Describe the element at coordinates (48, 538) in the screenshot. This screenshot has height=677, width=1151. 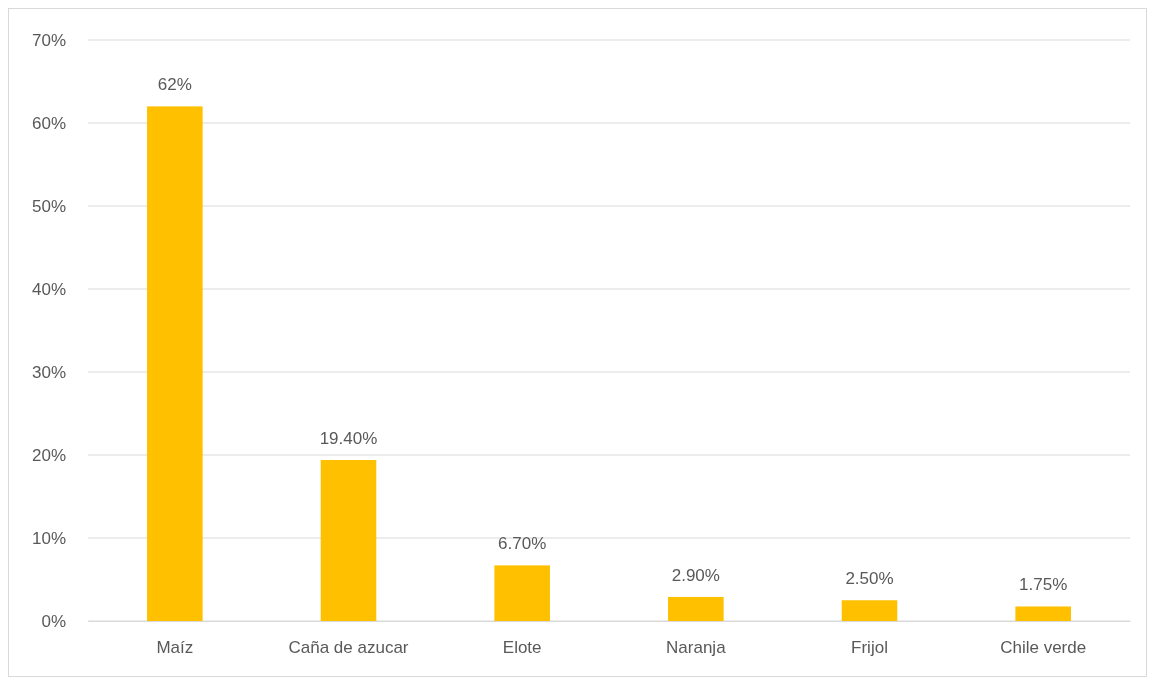
I see `y-tick-label: 10%` at that location.